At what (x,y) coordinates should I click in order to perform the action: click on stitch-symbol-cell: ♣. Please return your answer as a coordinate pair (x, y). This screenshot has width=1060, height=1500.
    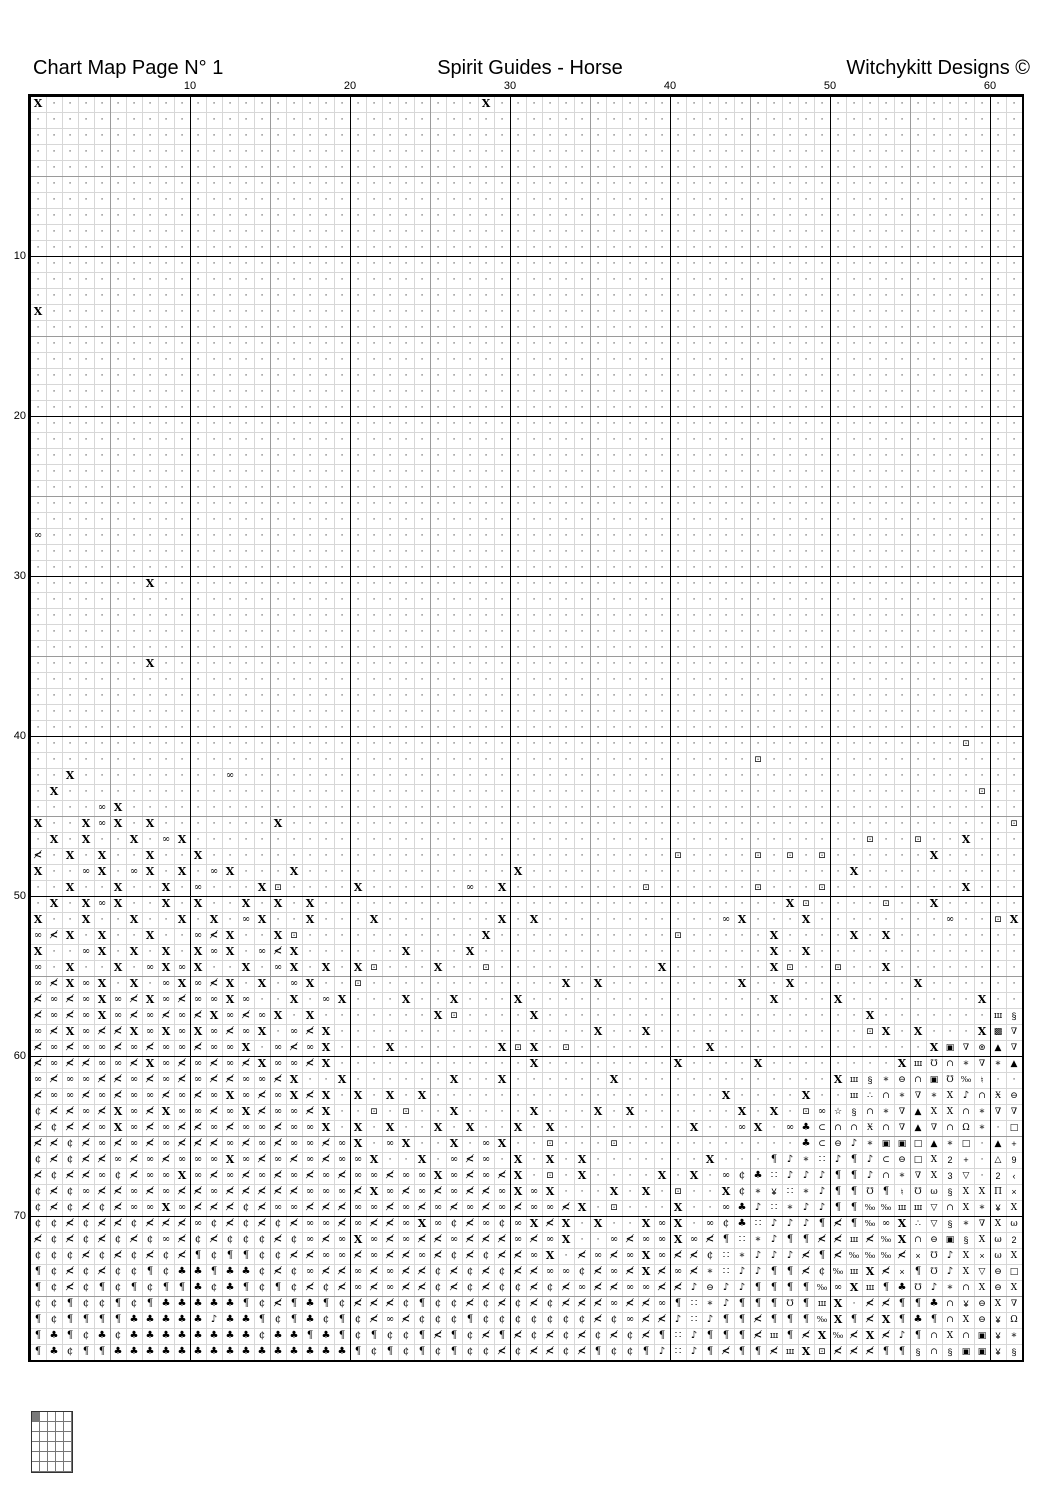
    Looking at the image, I should click on (214, 1303).